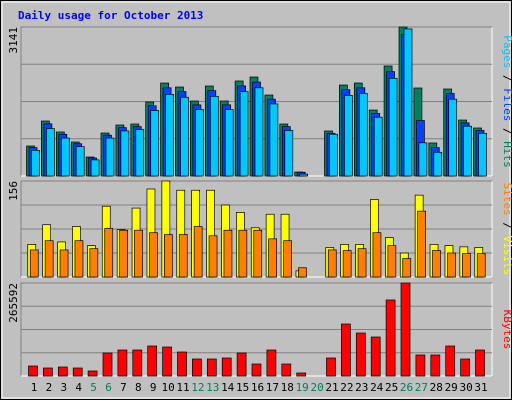 The width and height of the screenshot is (512, 400). Describe the element at coordinates (331, 387) in the screenshot. I see `x-tick-label: 21` at that location.